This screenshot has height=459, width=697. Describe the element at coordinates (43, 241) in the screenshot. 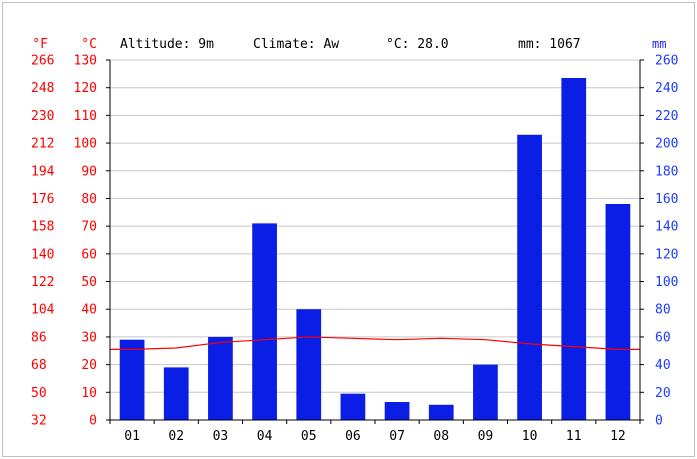

I see `fahrenheit-ticks: 32 50 68 86 104 122 140 158 176 194 212 230 248 266` at that location.